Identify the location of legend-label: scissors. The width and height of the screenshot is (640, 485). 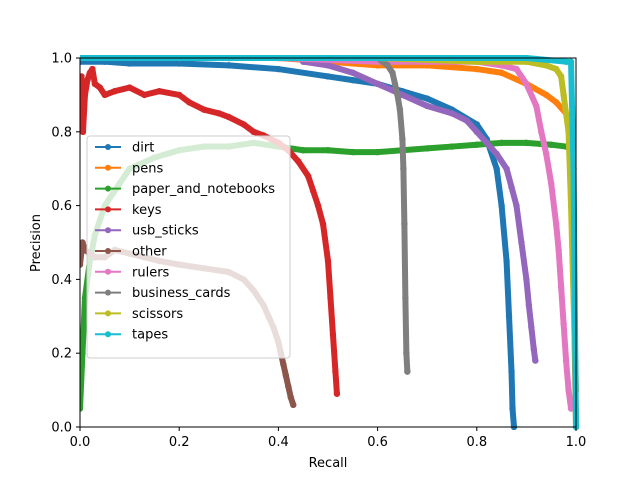
(157, 314).